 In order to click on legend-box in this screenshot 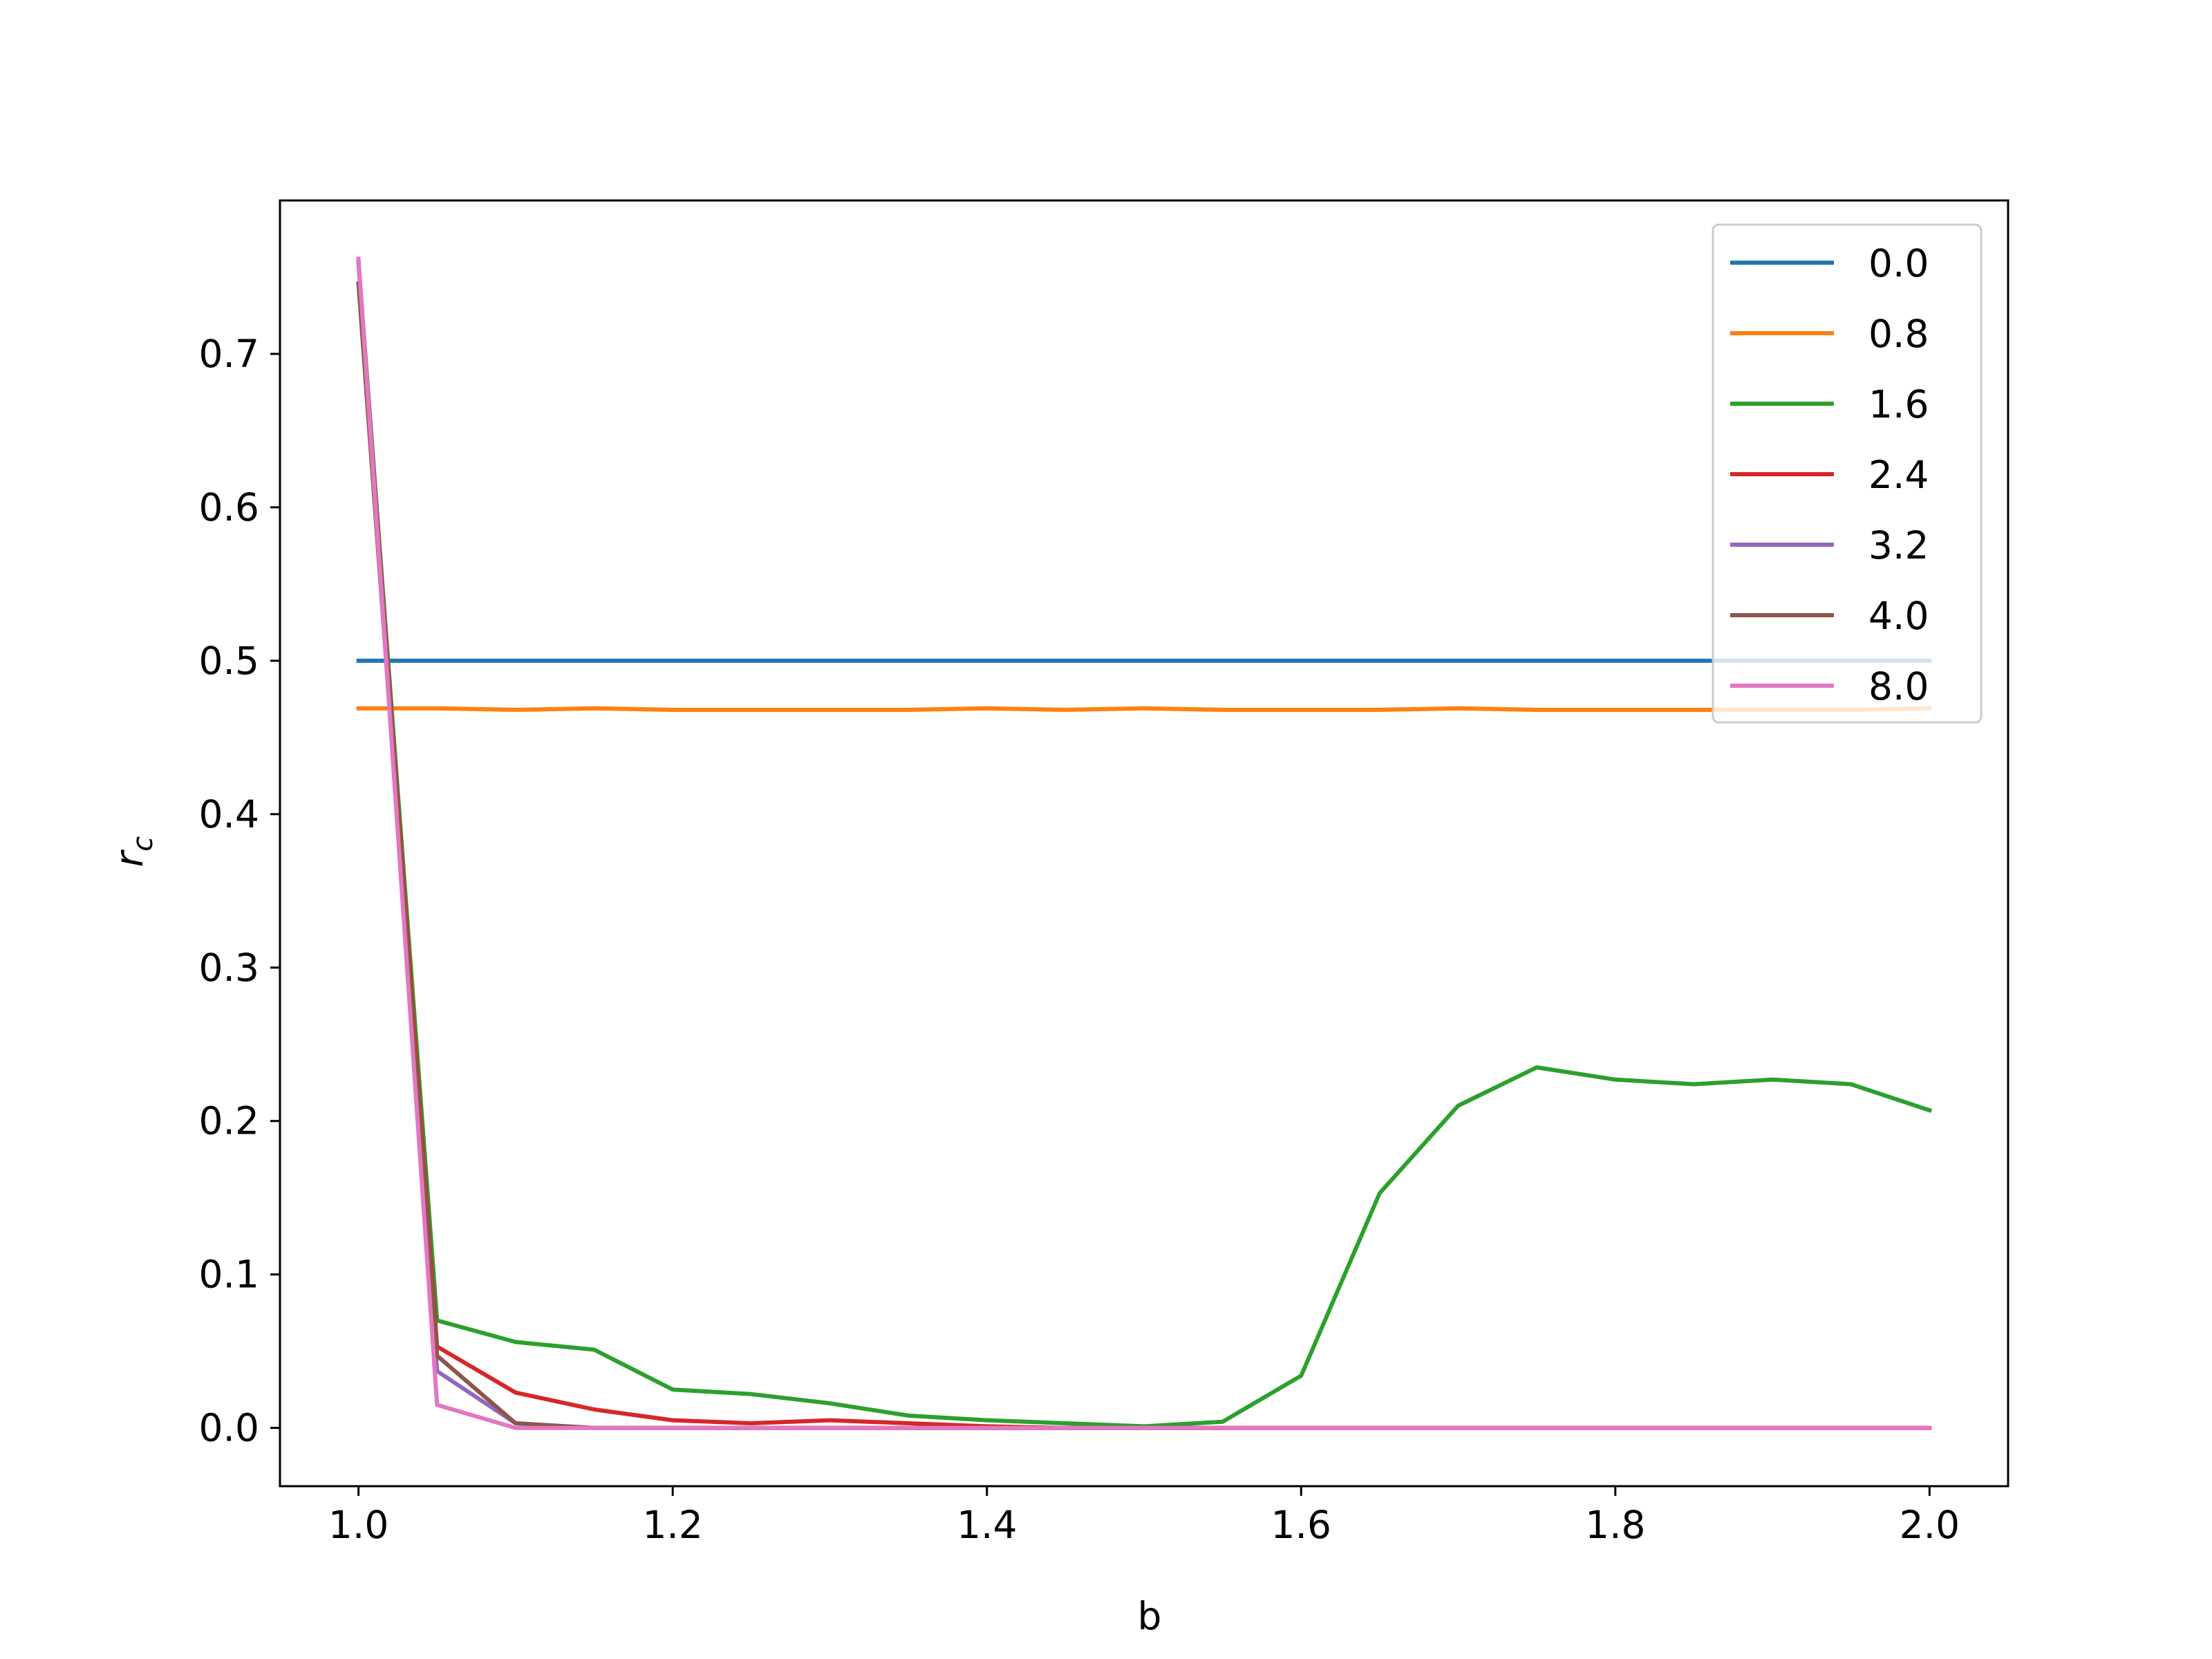, I will do `click(1848, 474)`.